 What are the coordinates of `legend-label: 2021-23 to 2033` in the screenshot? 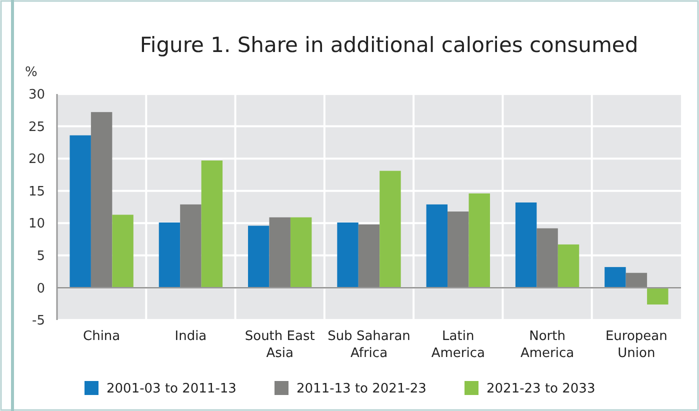 It's located at (541, 389).